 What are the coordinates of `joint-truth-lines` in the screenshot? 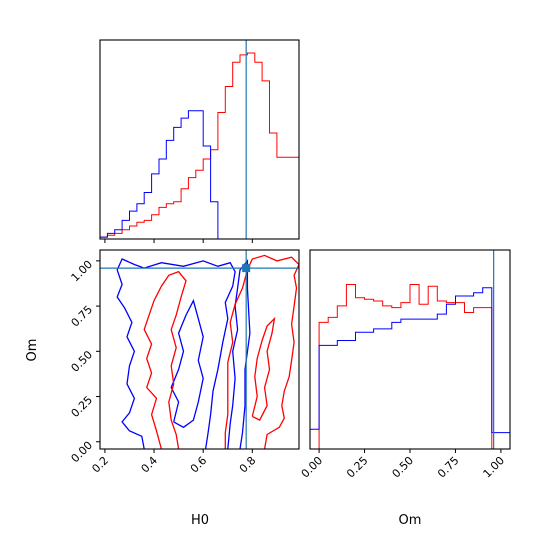 It's located at (199, 349).